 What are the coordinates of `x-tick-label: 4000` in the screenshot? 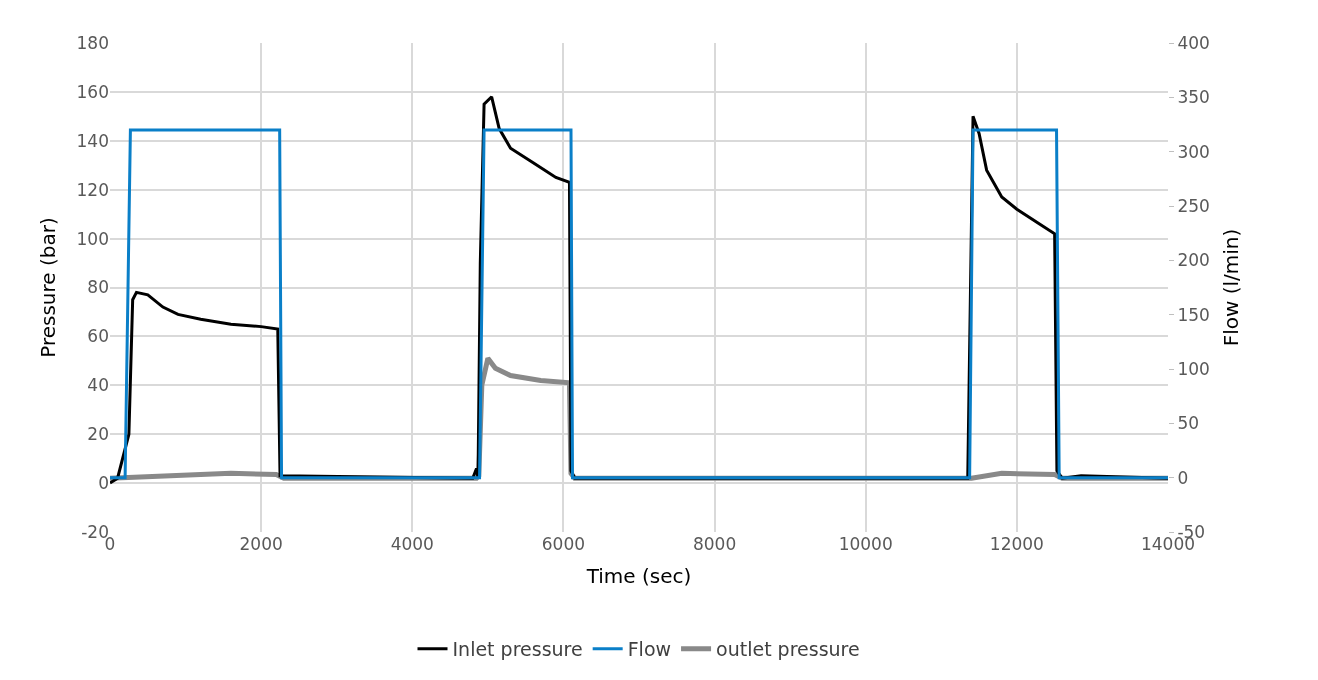 It's located at (412, 544).